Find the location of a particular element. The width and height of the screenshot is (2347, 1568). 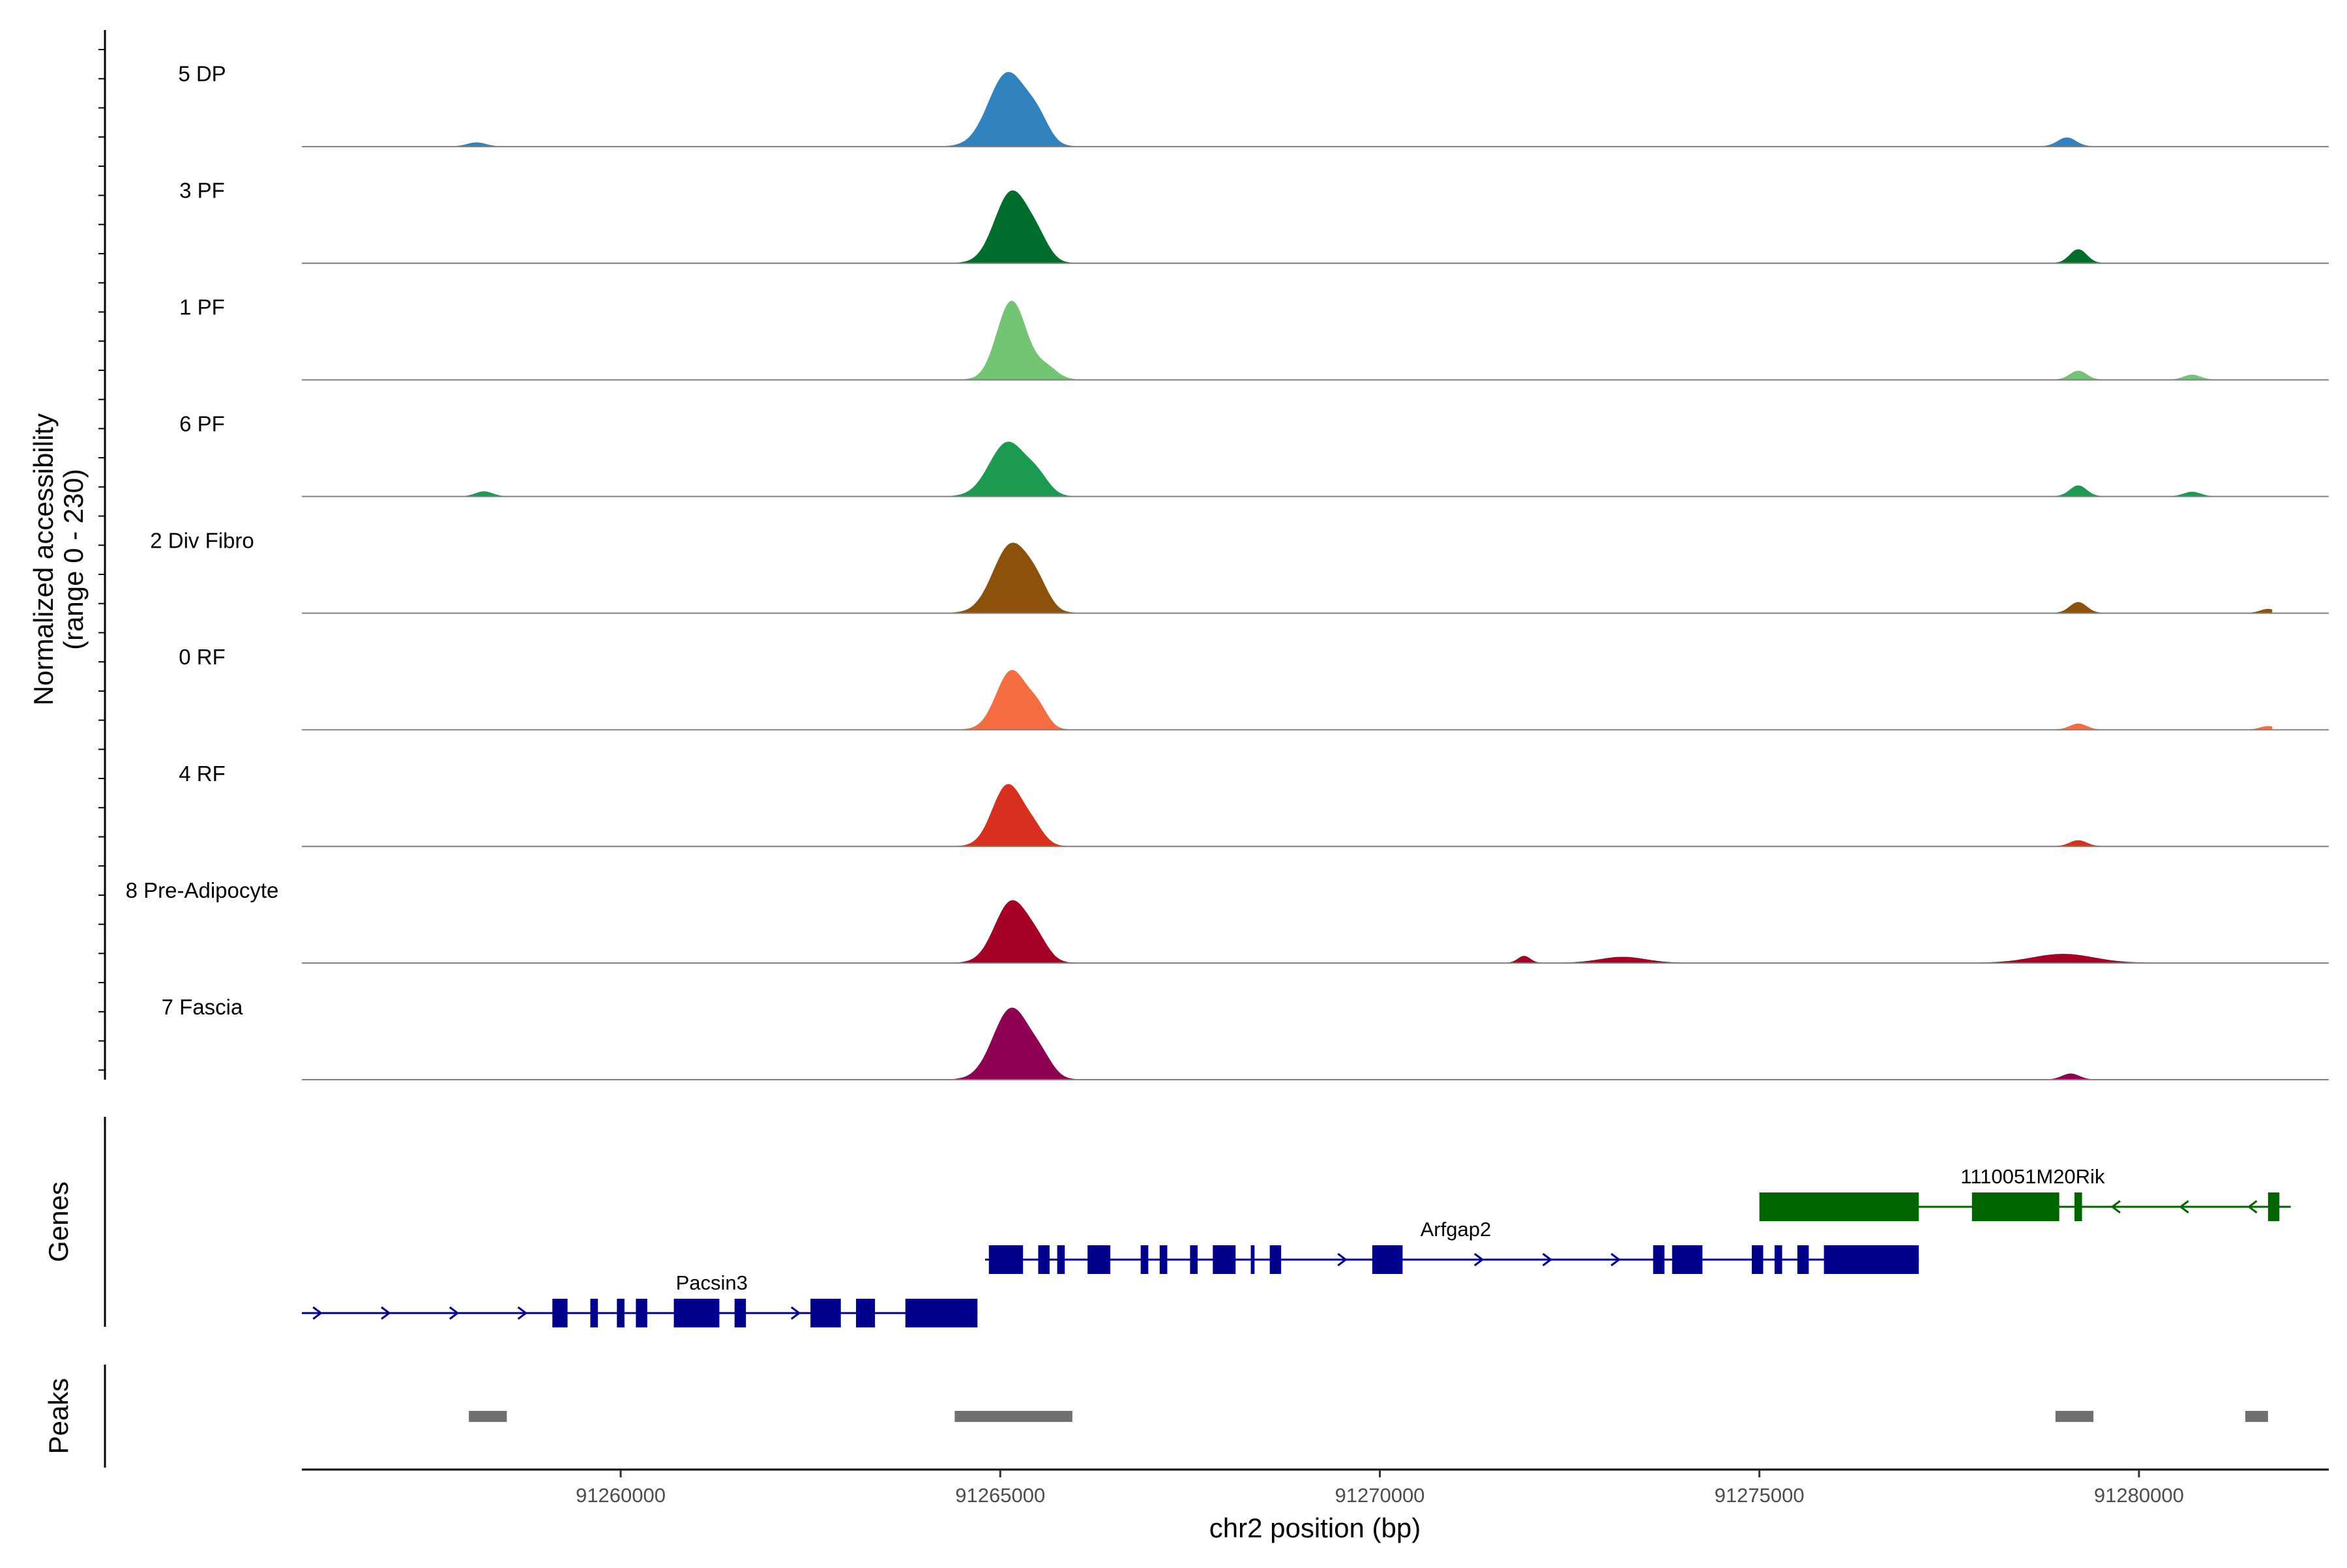

gene-models: Pacsin3 Arfgap2 1110051M20Rik is located at coordinates (1296, 1246).